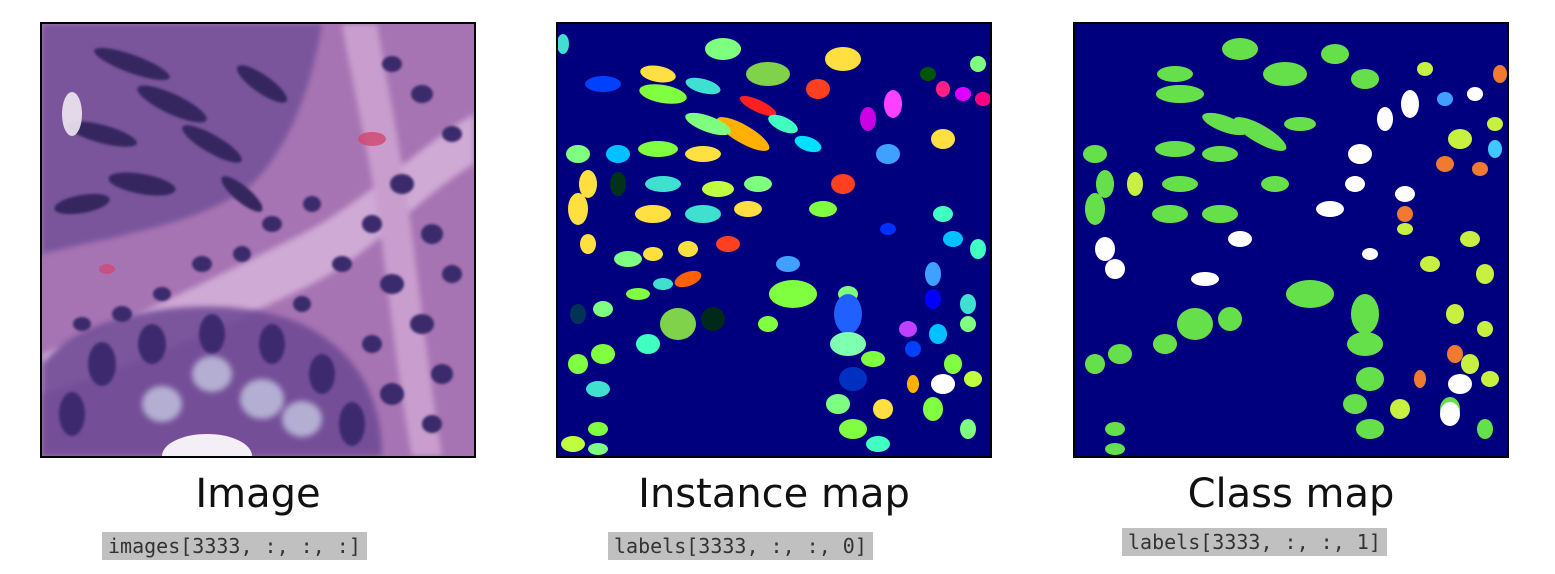 This screenshot has width=1555, height=574. Describe the element at coordinates (740, 546) in the screenshot. I see `code-label-instance-map: labels[3333, :, :, 0]` at that location.